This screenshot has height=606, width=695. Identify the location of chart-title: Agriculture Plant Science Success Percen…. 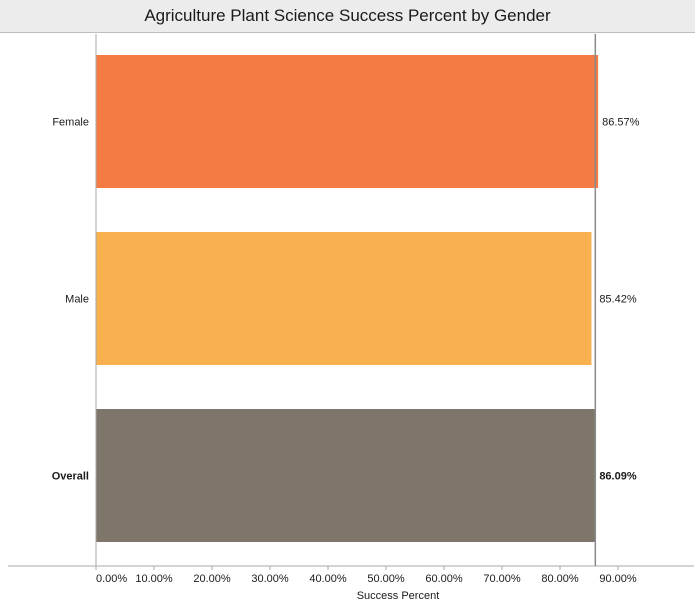
(347, 15).